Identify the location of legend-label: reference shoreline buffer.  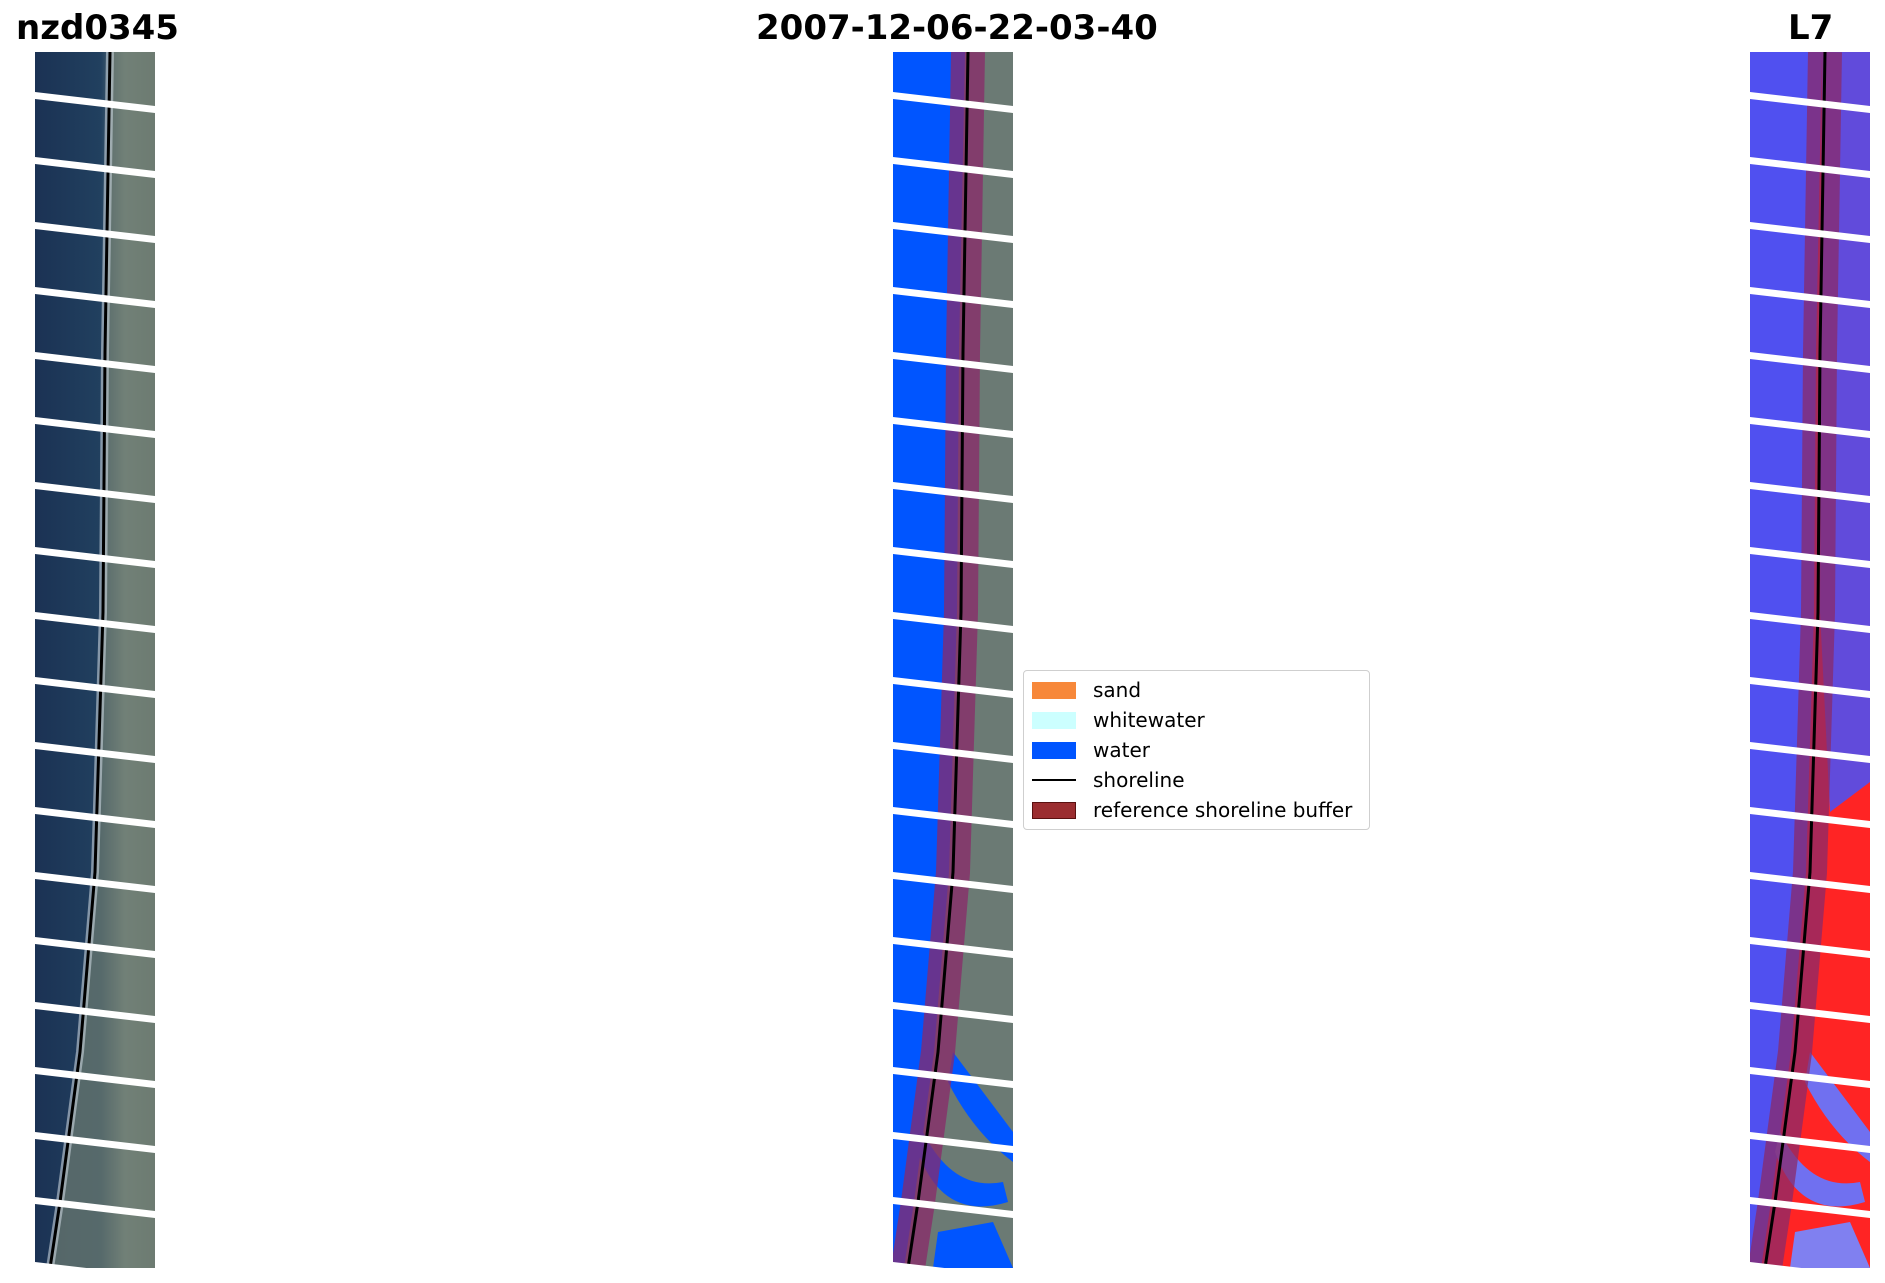
(1223, 810).